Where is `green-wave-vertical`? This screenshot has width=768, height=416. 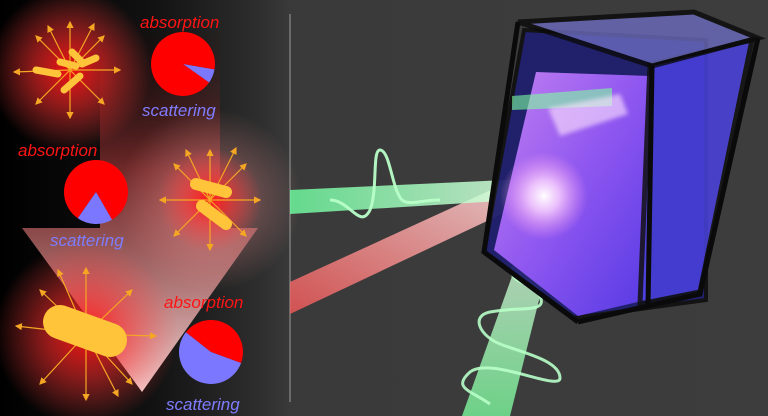 green-wave-vertical is located at coordinates (511, 326).